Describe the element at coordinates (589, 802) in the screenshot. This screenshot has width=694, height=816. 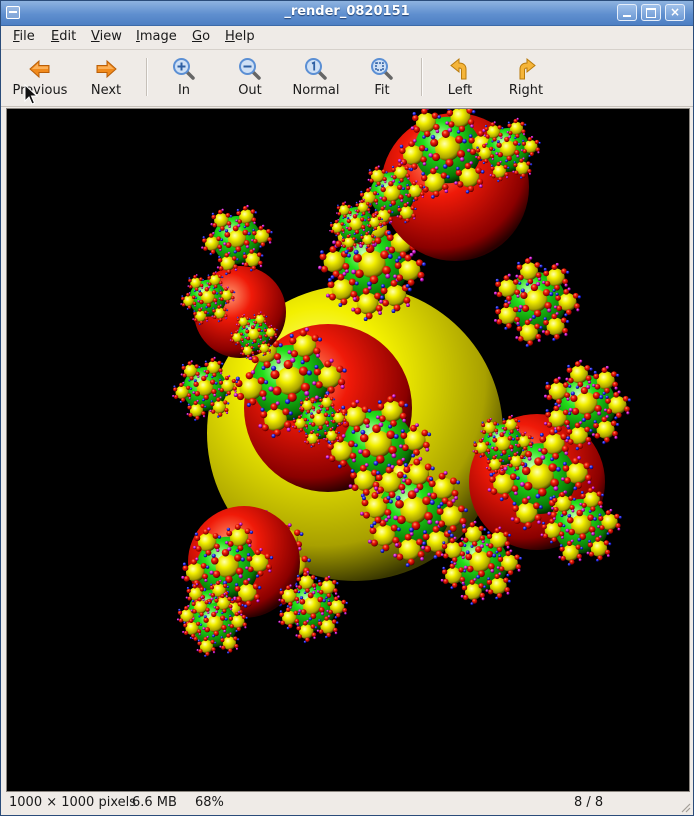
I see `image-position: 8 / 8` at that location.